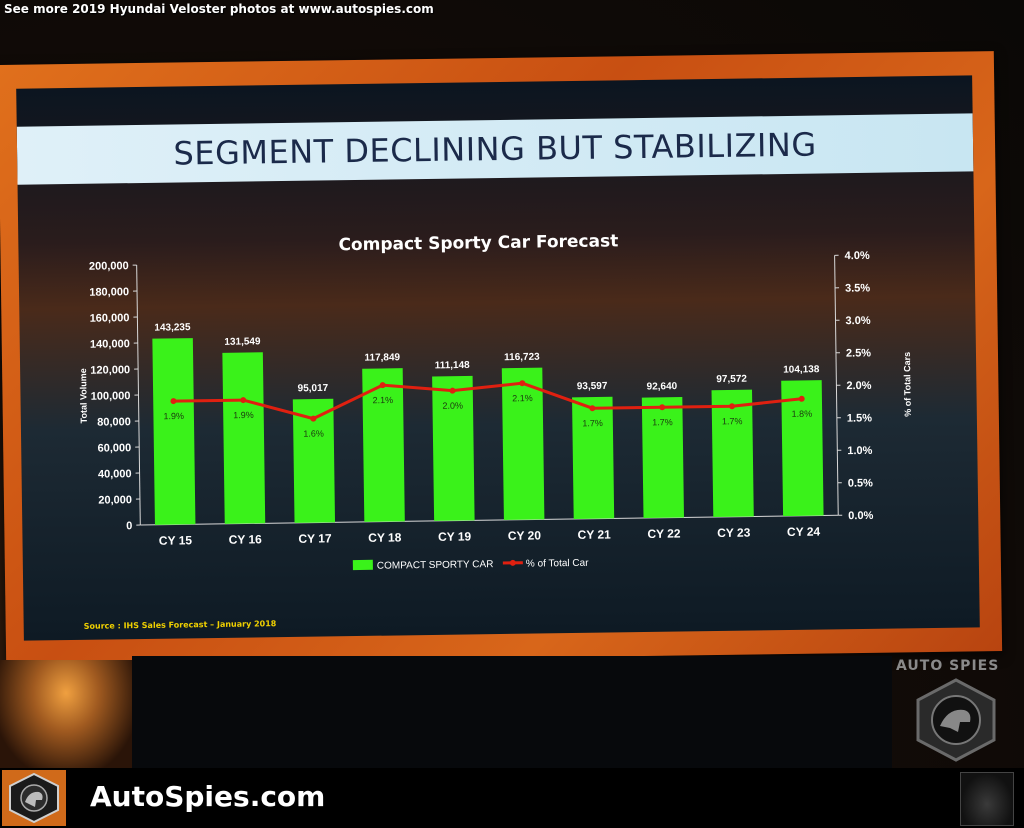 This screenshot has height=828, width=1024. I want to click on monitor-stand, so click(512, 716).